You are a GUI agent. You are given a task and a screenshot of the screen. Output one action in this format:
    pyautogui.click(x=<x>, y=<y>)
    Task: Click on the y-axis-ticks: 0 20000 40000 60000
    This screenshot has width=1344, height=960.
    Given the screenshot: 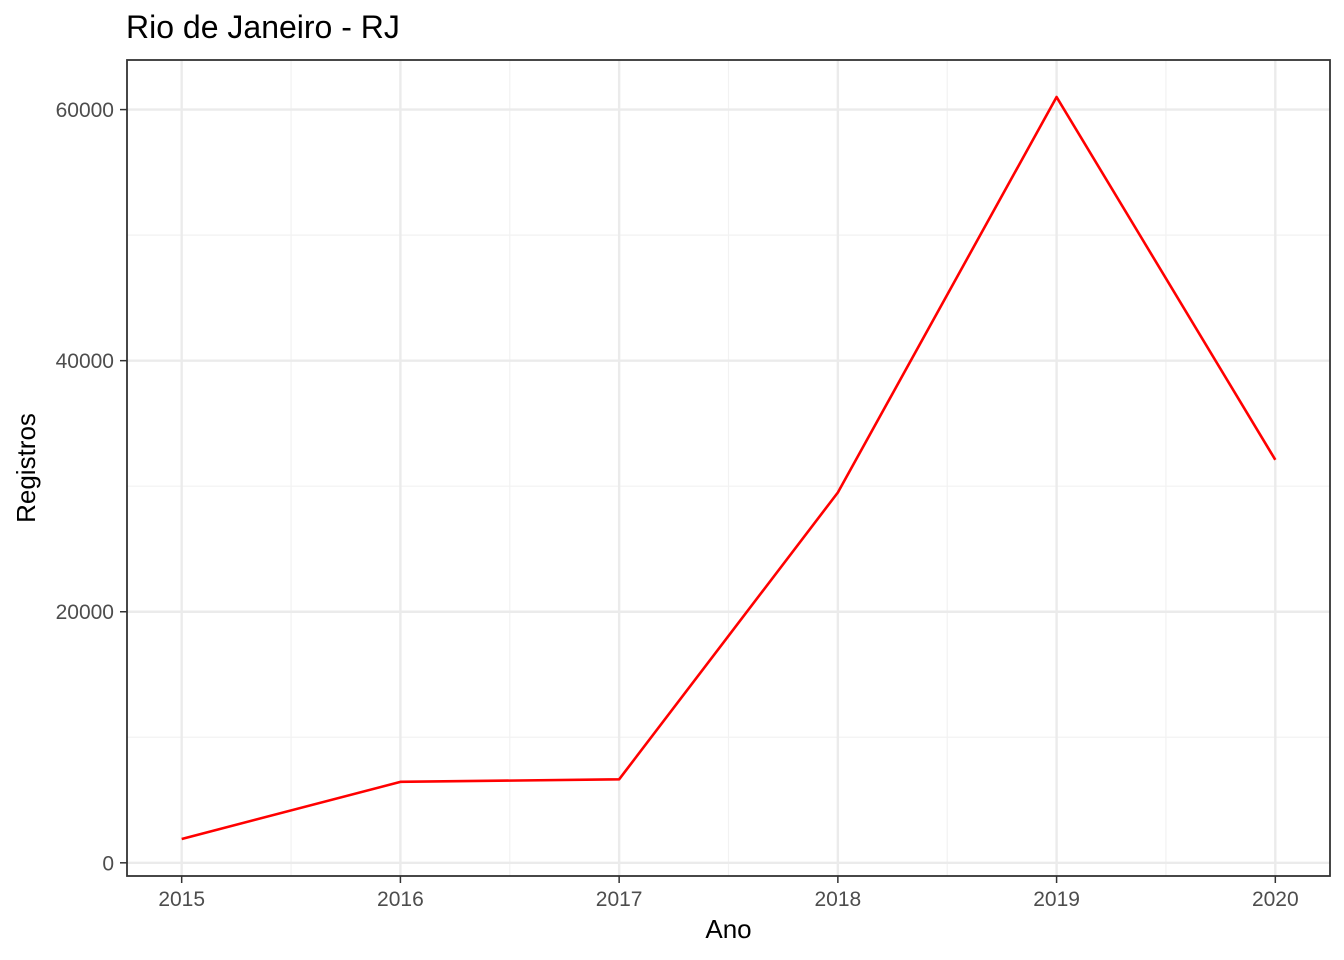 What is the action you would take?
    pyautogui.click(x=91, y=487)
    